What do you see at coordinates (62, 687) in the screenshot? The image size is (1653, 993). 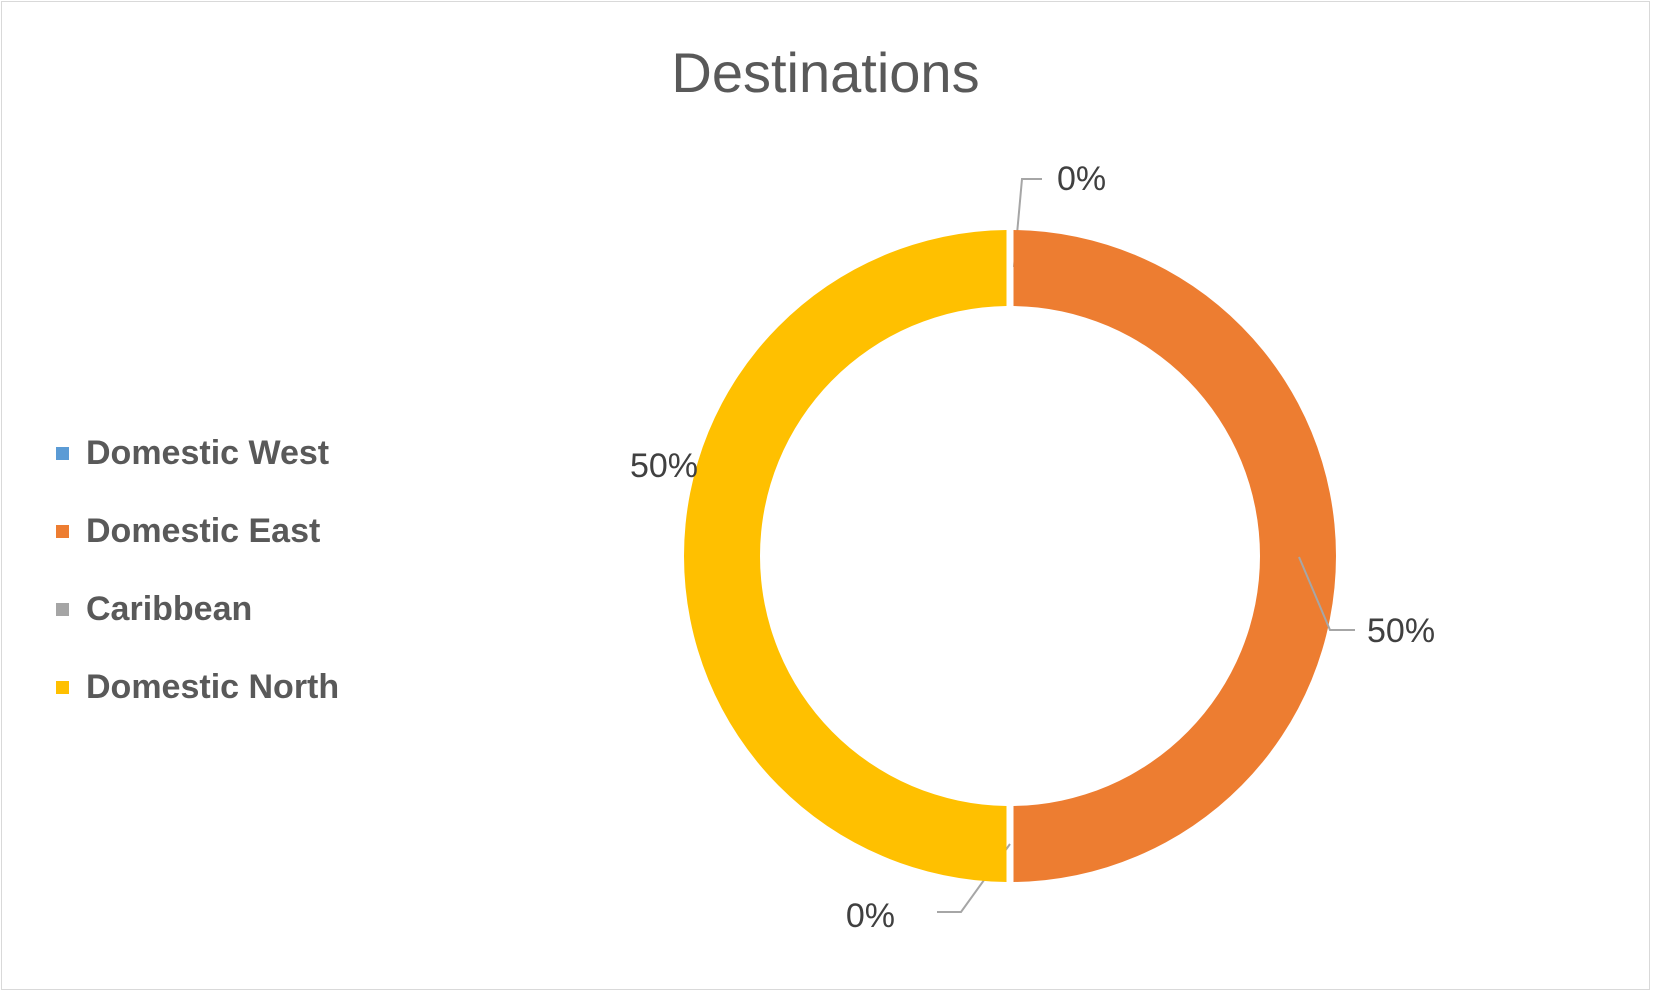 I see `legend-swatch-domestic-north` at bounding box center [62, 687].